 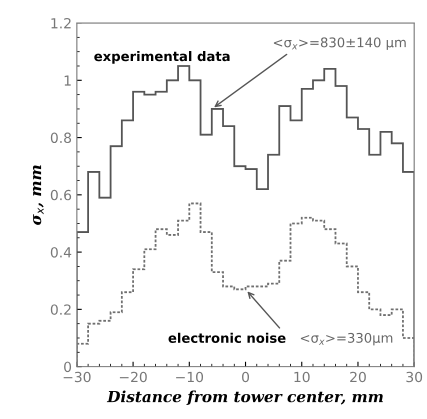 I want to click on y-tick-label: 0.8, so click(x=61, y=138).